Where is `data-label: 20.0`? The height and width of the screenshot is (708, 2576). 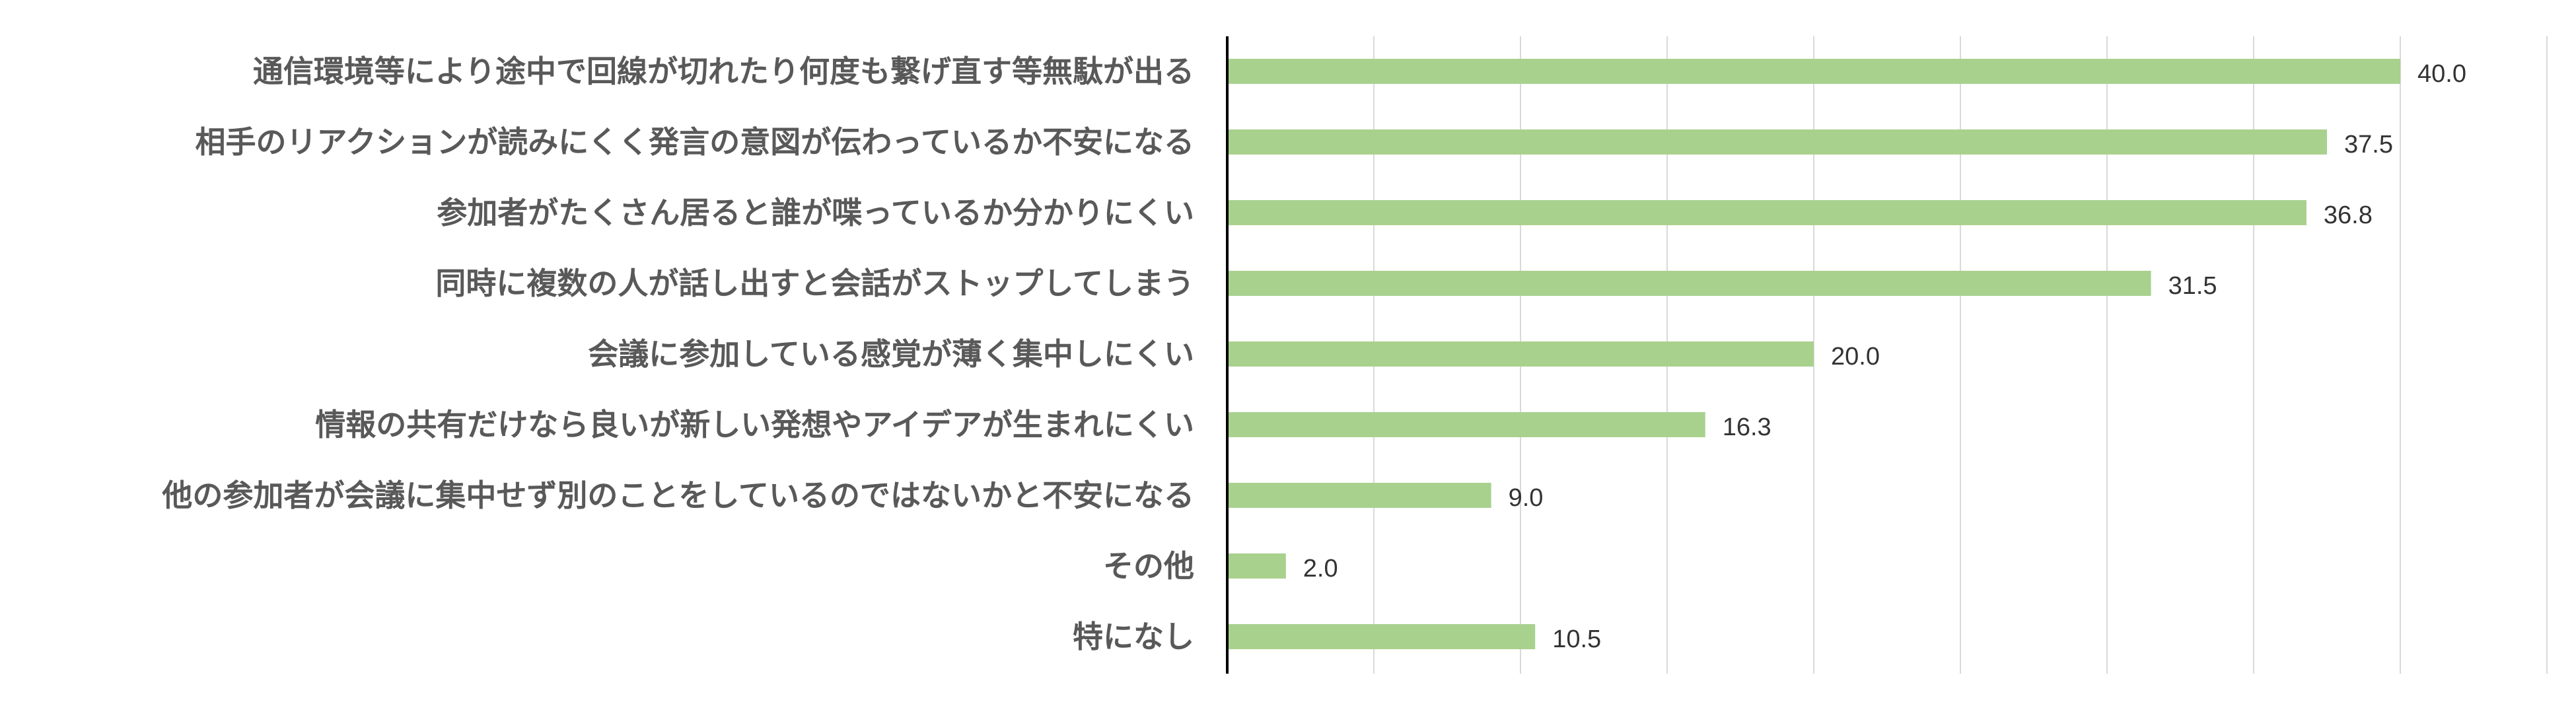
data-label: 20.0 is located at coordinates (1855, 357).